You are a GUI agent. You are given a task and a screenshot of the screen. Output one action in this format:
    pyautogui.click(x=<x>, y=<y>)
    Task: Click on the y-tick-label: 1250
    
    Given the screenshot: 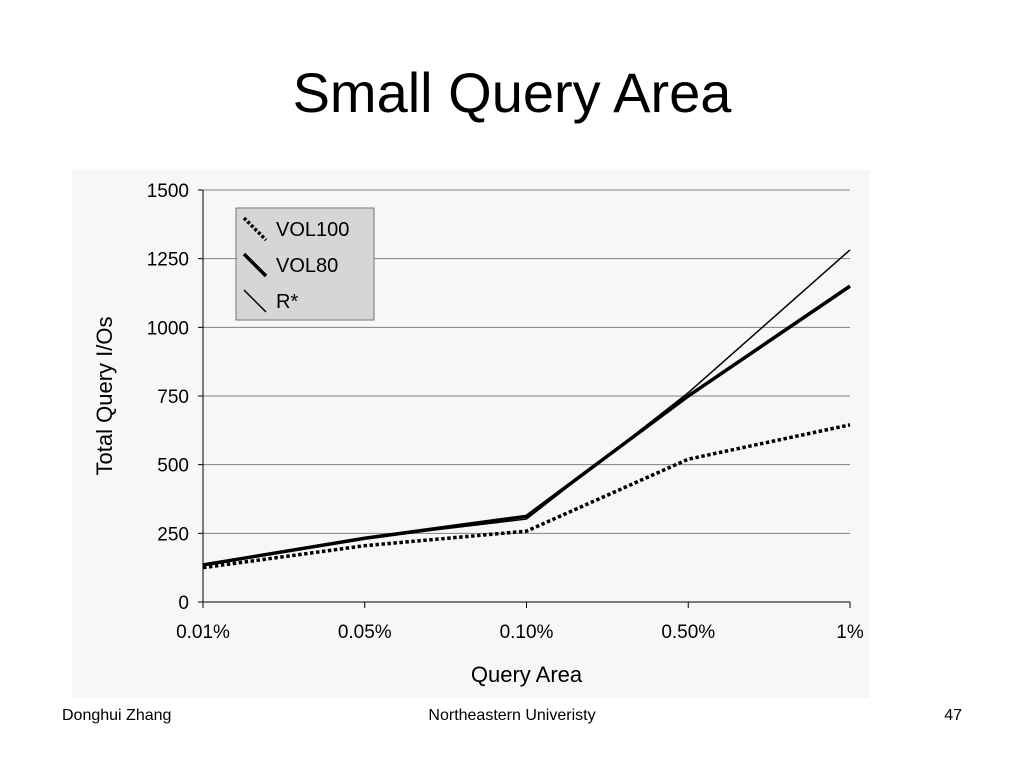 What is the action you would take?
    pyautogui.click(x=168, y=260)
    